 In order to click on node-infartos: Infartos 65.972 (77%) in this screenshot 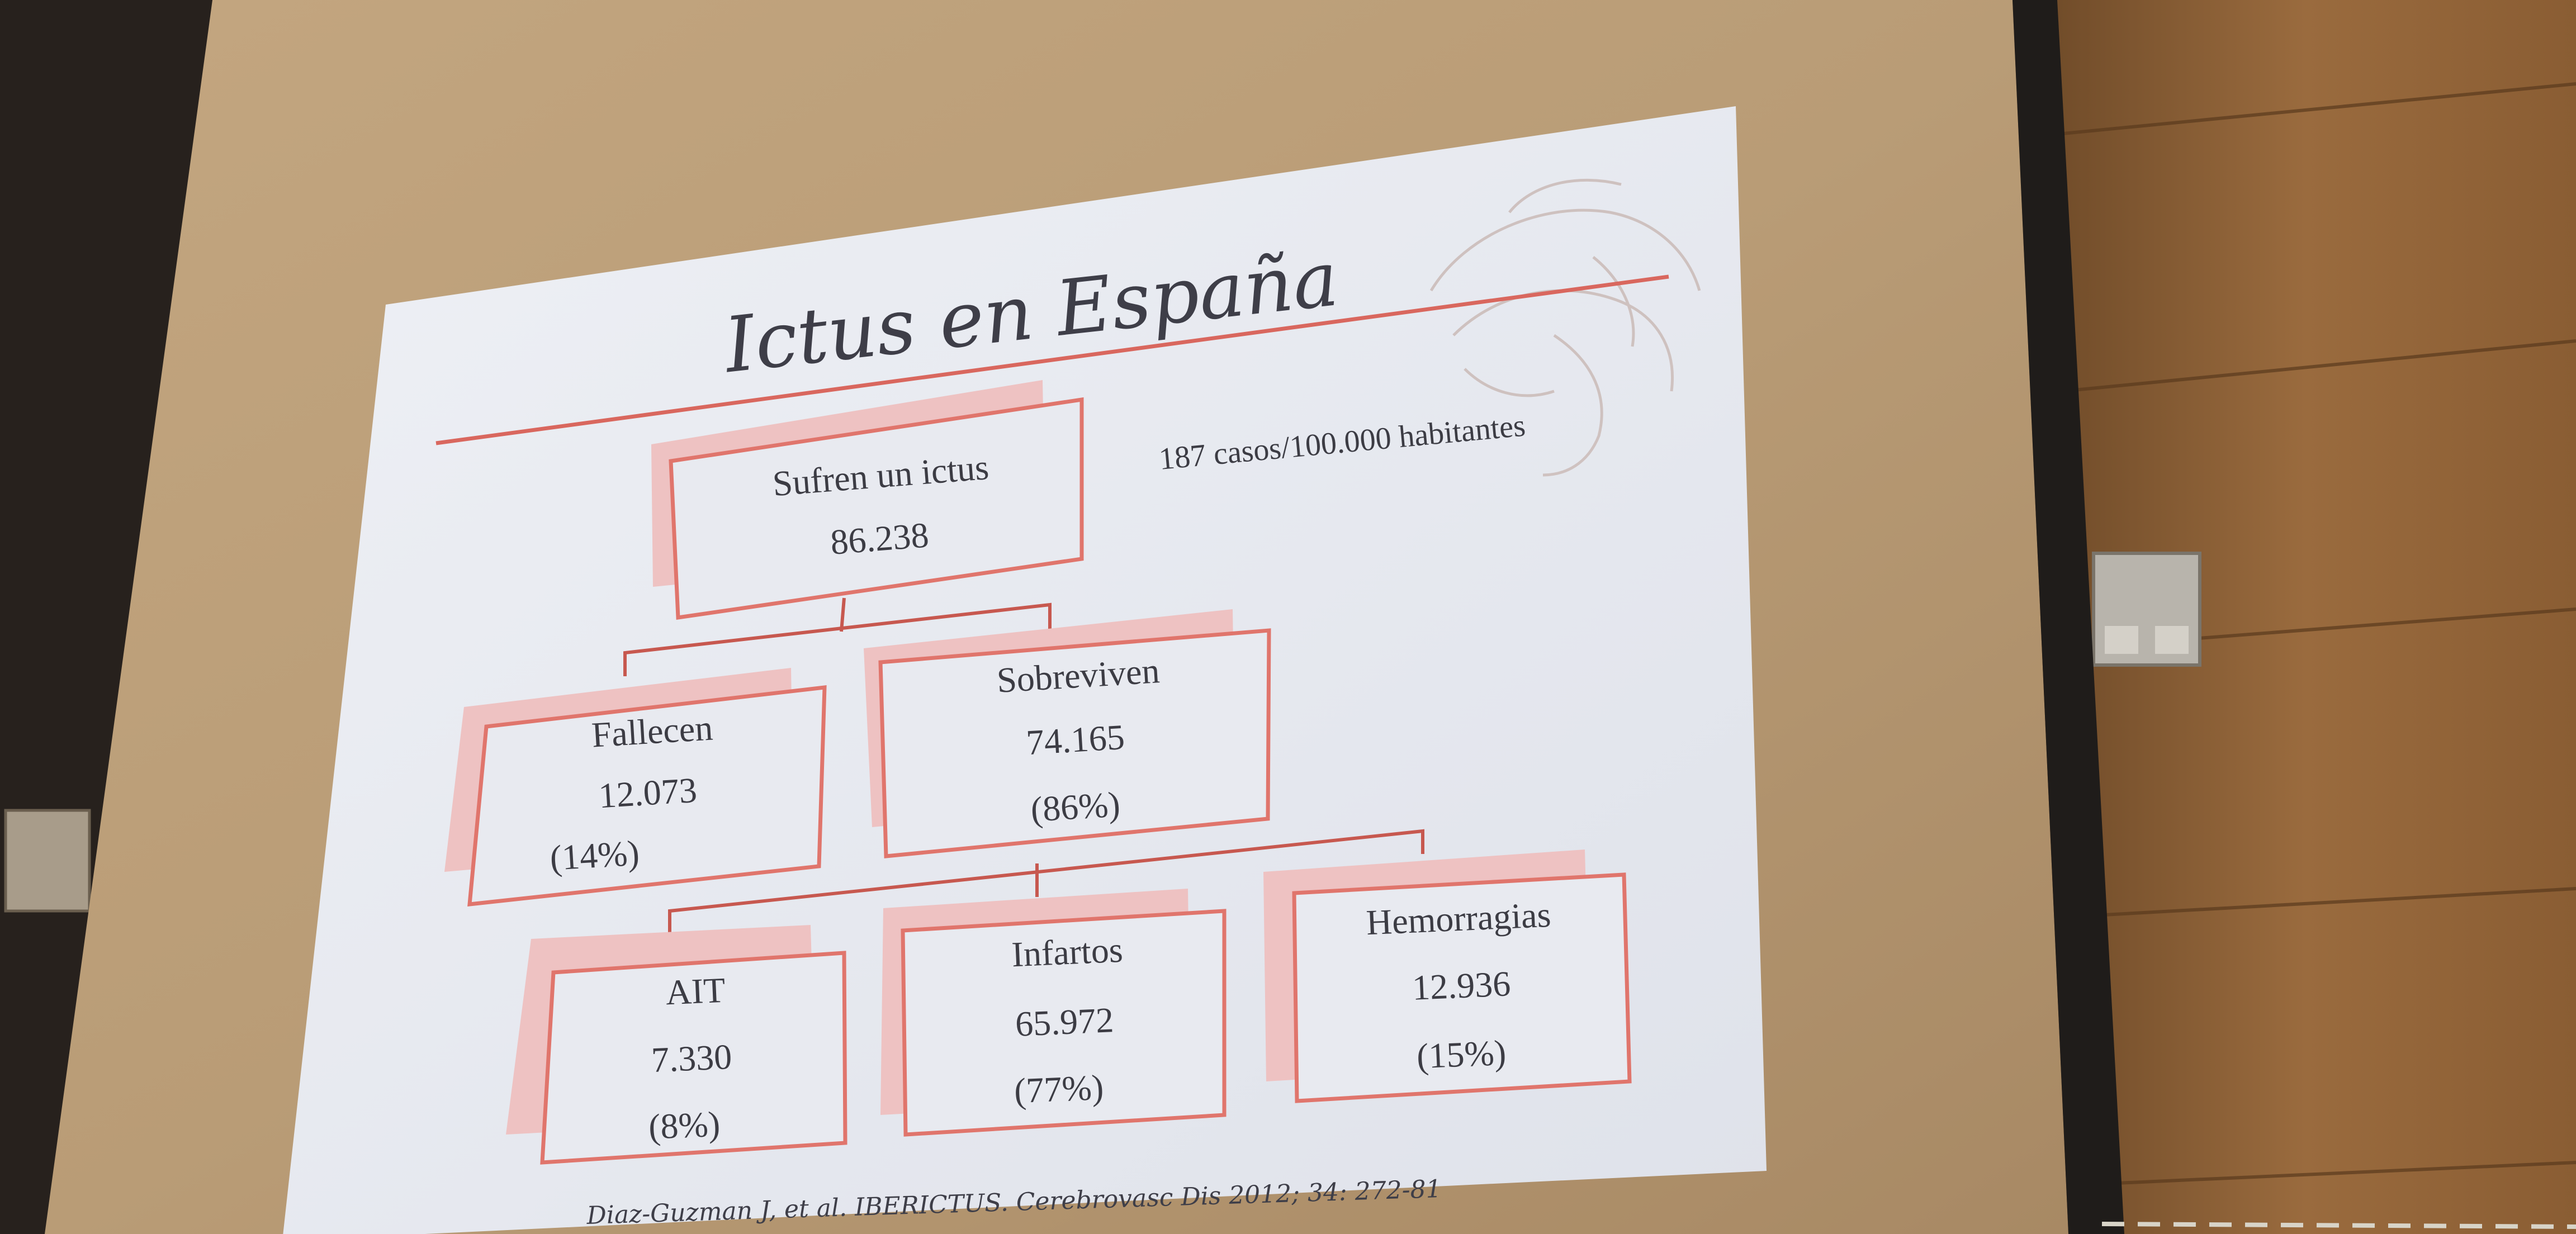, I will do `click(1053, 1013)`.